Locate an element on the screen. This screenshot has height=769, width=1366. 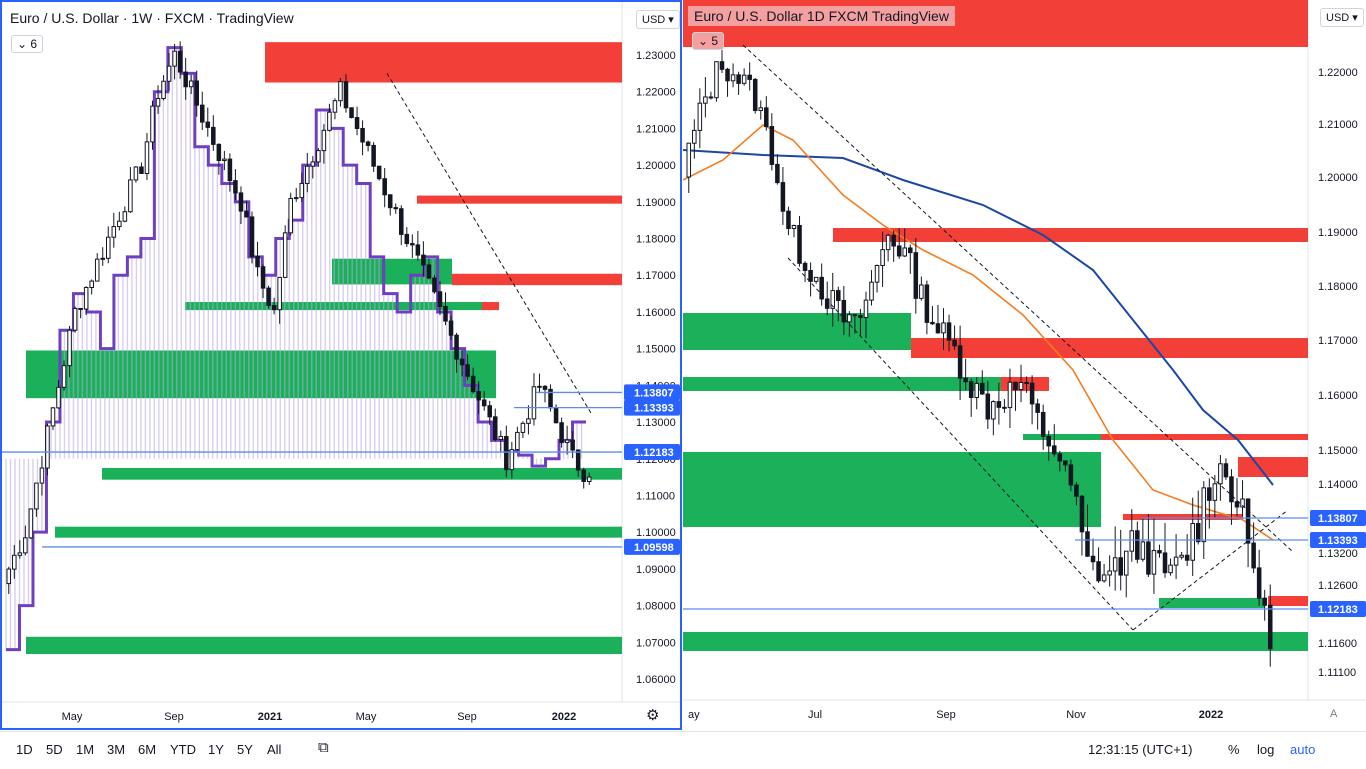
range-button-3m: 3M is located at coordinates (116, 749).